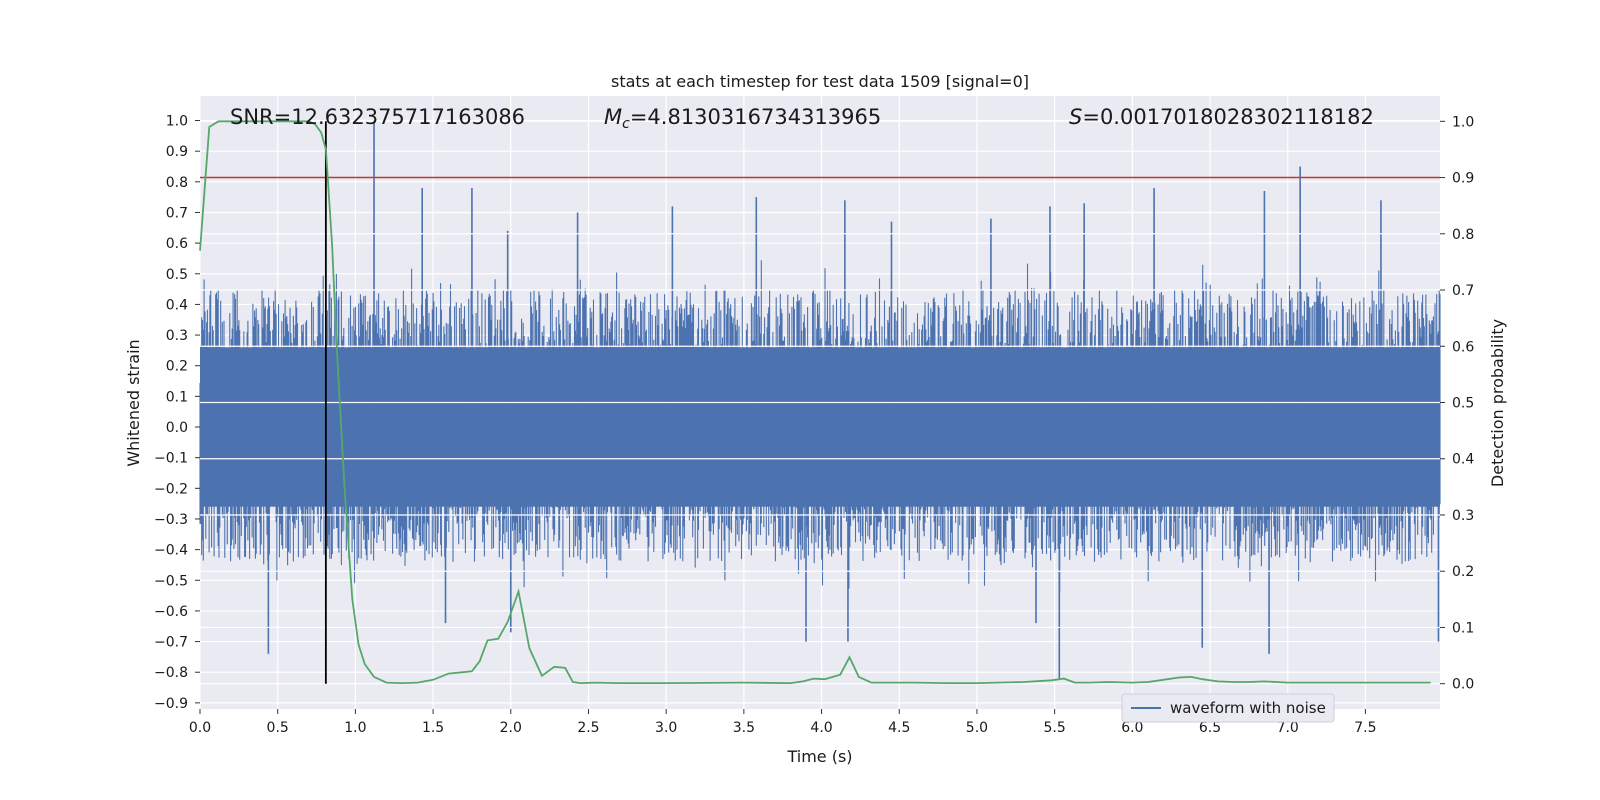  I want to click on y-left-tick-label: 0.6, so click(177, 244).